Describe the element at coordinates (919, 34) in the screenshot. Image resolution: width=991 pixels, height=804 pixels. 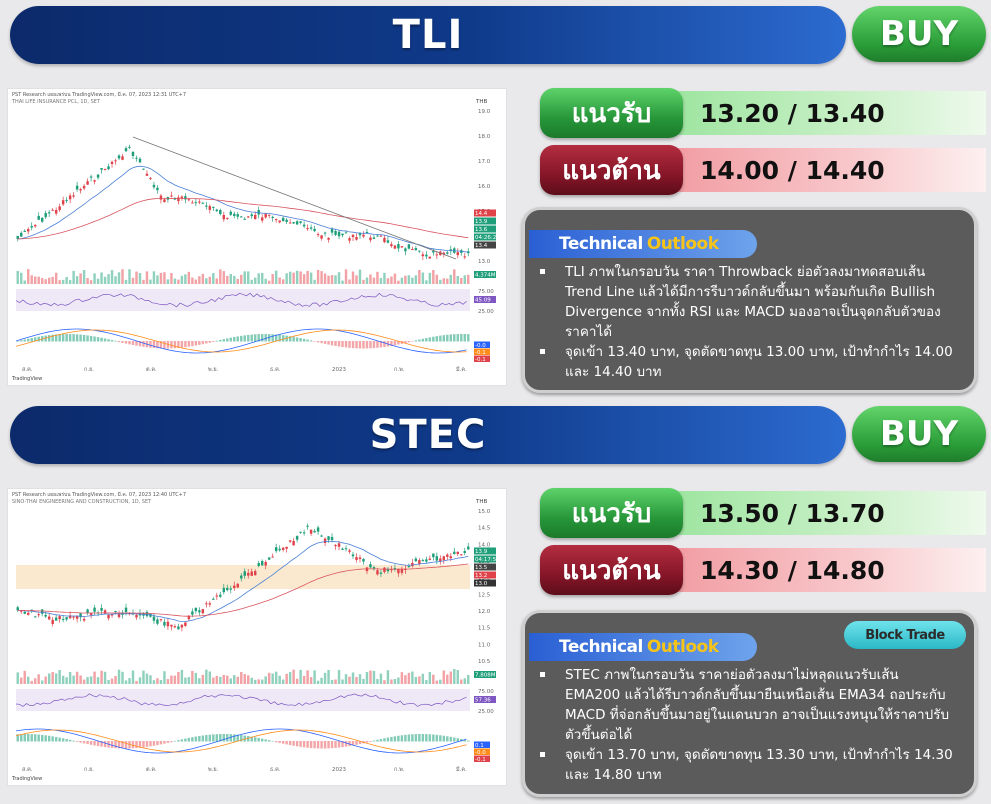
I see `signal-badge: BUY` at that location.